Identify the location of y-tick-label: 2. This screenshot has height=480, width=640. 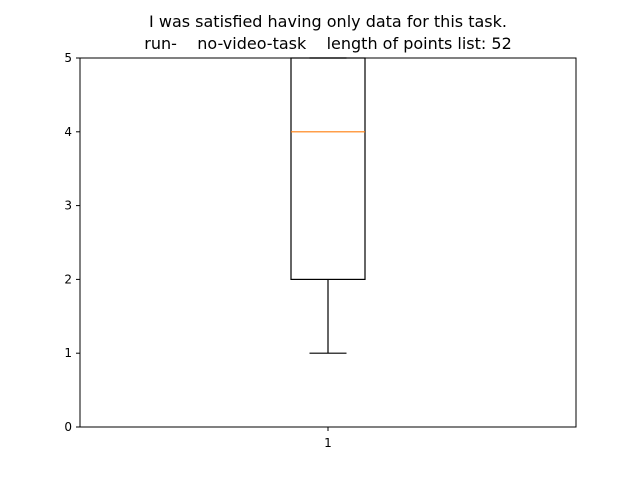
(68, 279).